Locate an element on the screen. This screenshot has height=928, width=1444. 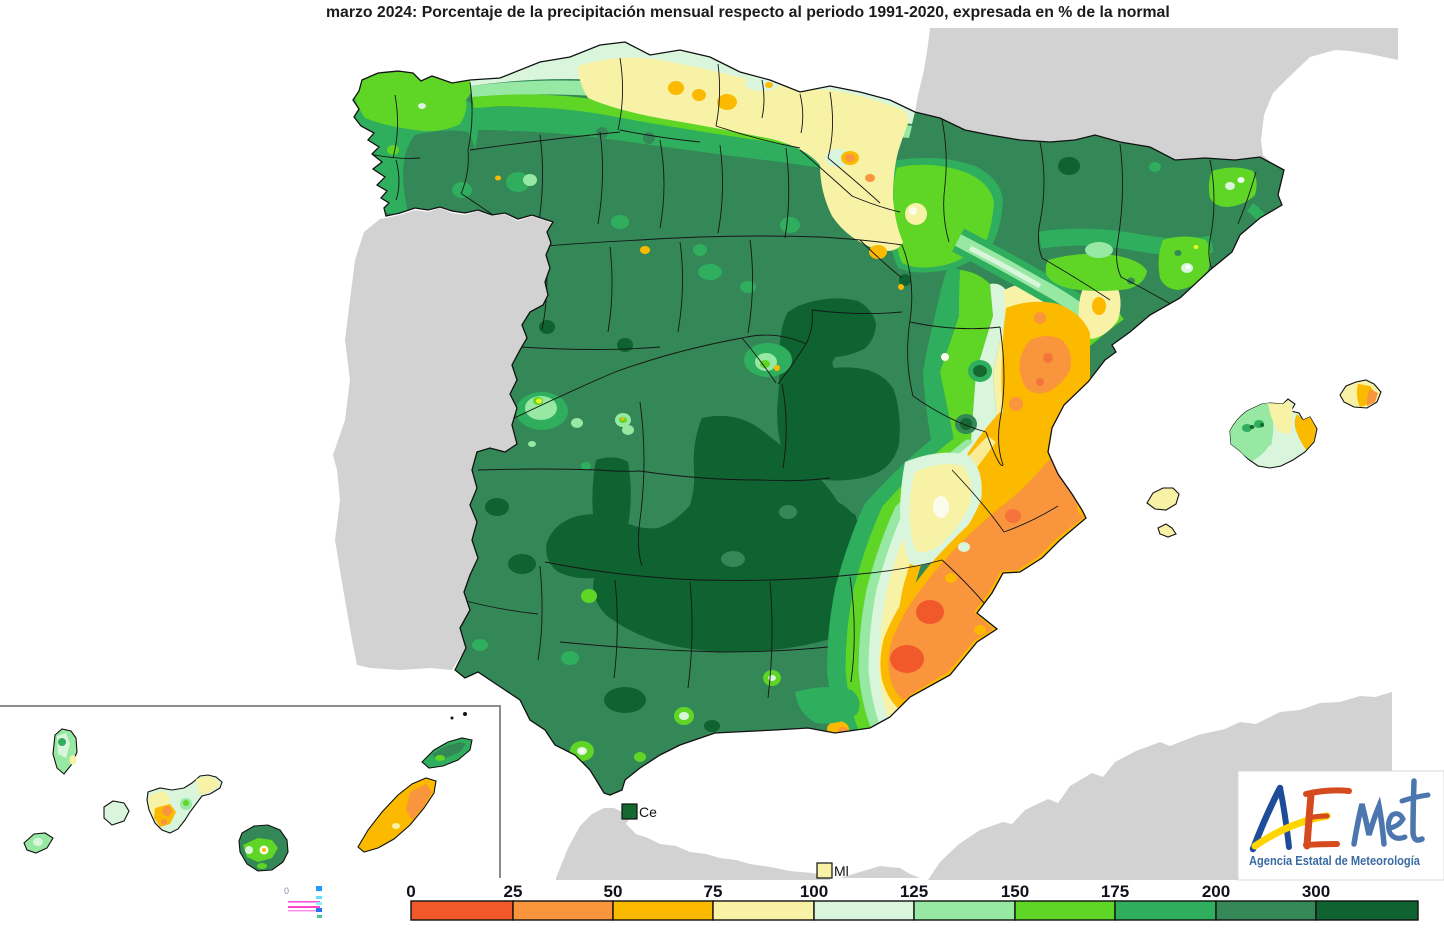
svg-text: 175 is located at coordinates (1115, 891).